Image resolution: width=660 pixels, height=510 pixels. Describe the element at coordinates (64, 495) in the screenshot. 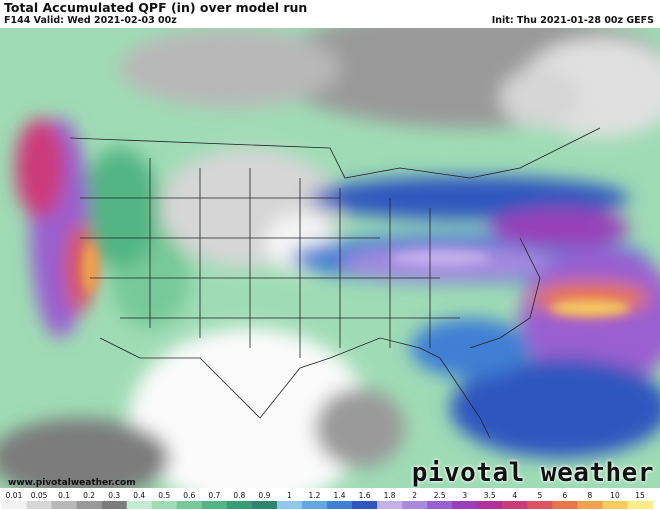

I see `colorbar-label: 0.1` at that location.